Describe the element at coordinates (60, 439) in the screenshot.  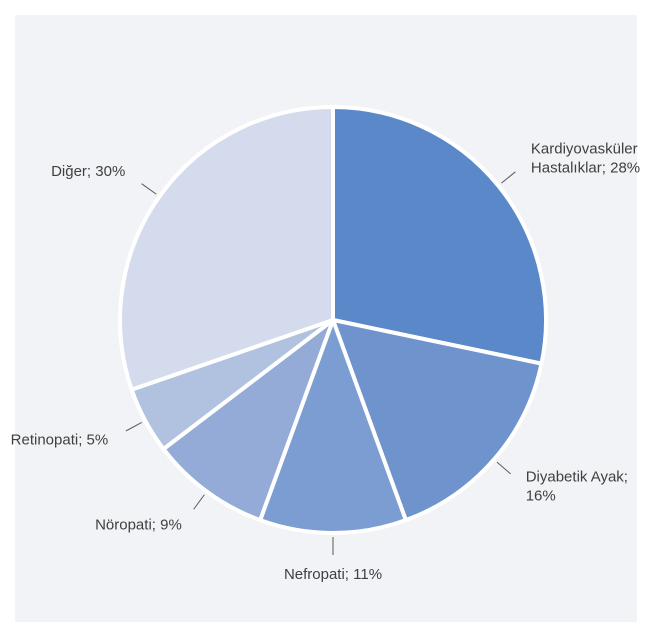
I see `data-label: Retinopati; 5%` at that location.